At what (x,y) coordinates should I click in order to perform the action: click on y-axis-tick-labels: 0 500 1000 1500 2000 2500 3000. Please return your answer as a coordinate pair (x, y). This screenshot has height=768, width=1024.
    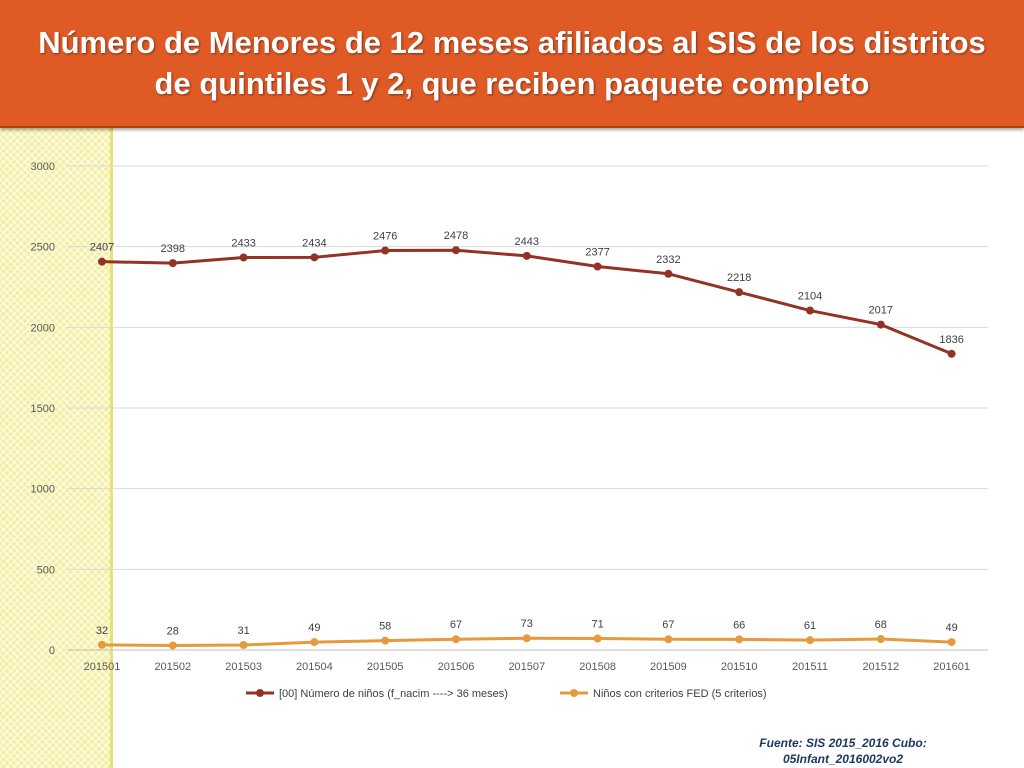
    Looking at the image, I should click on (43, 409).